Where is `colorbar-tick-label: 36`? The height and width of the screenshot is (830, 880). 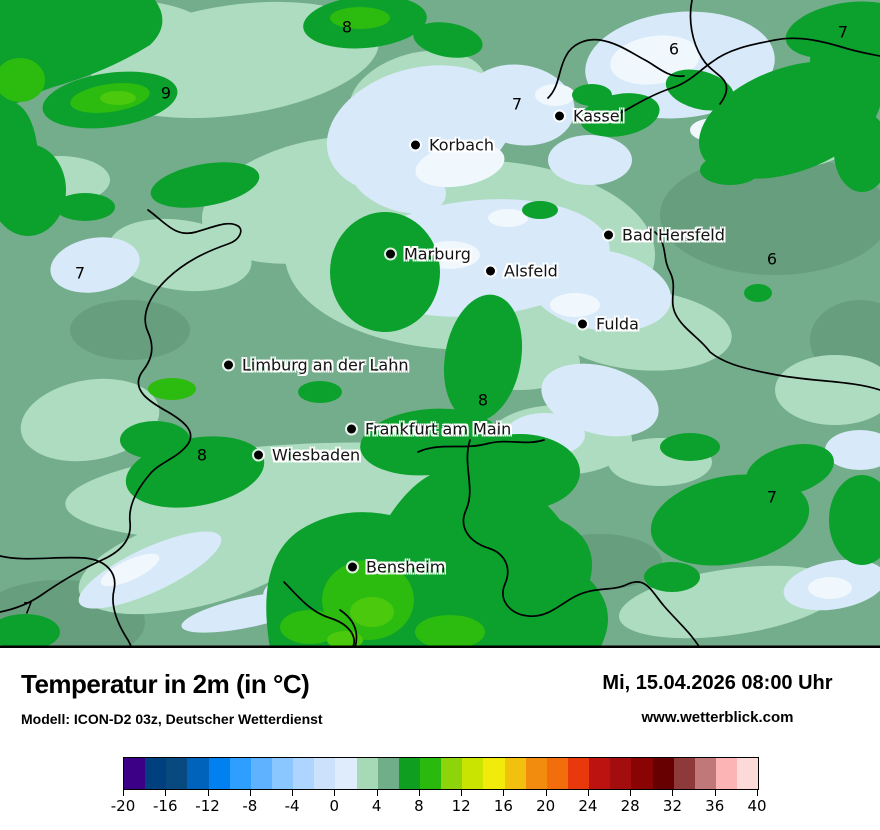 colorbar-tick-label: 36 is located at coordinates (715, 806).